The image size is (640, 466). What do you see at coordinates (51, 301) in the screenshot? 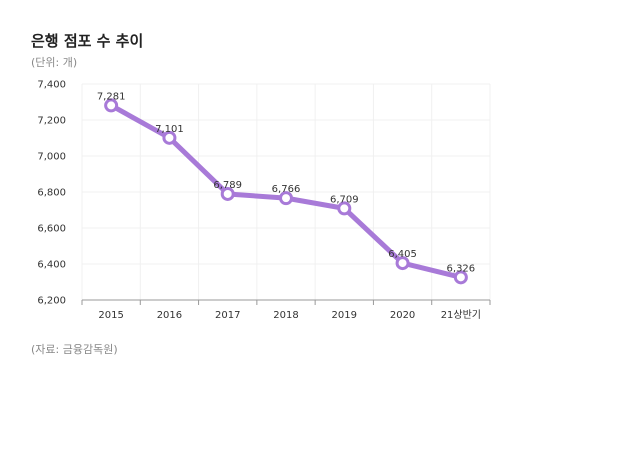
I see `y-tick-label: 6,200` at bounding box center [51, 301].